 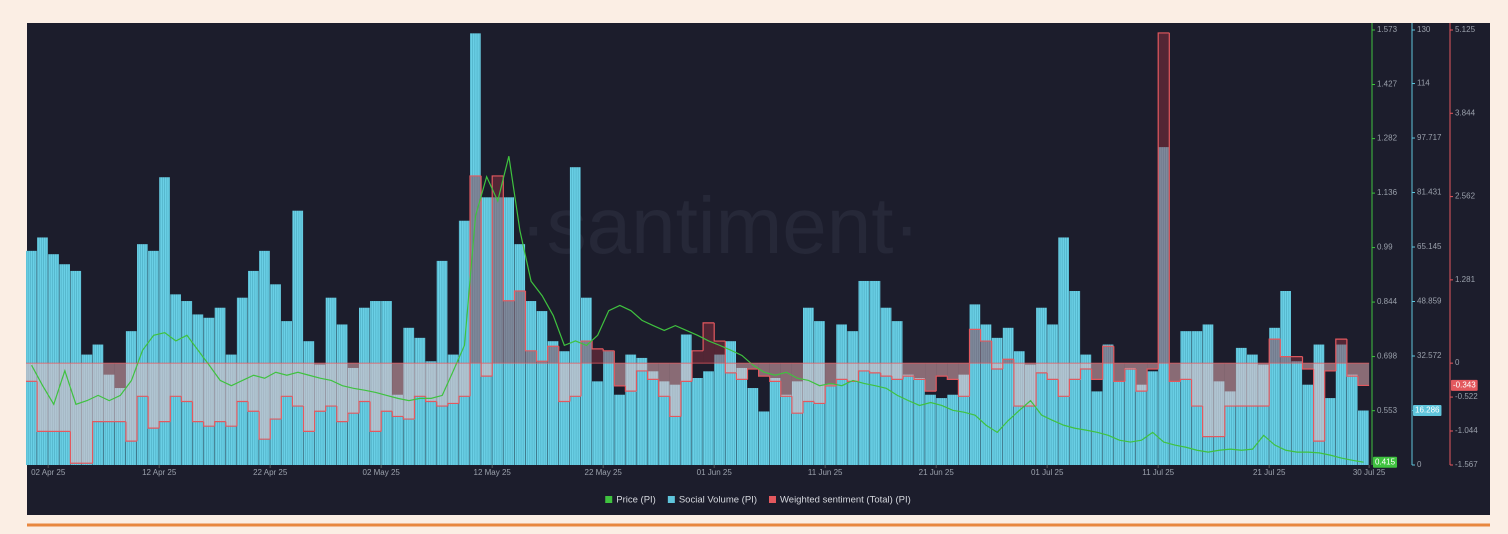 What do you see at coordinates (1429, 246) in the screenshot?
I see `y-tick-label: 65.145` at bounding box center [1429, 246].